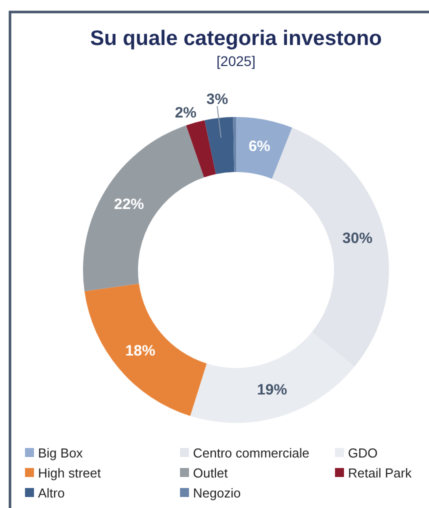 Image resolution: width=429 pixels, height=508 pixels. I want to click on data-label: 22%, so click(129, 204).